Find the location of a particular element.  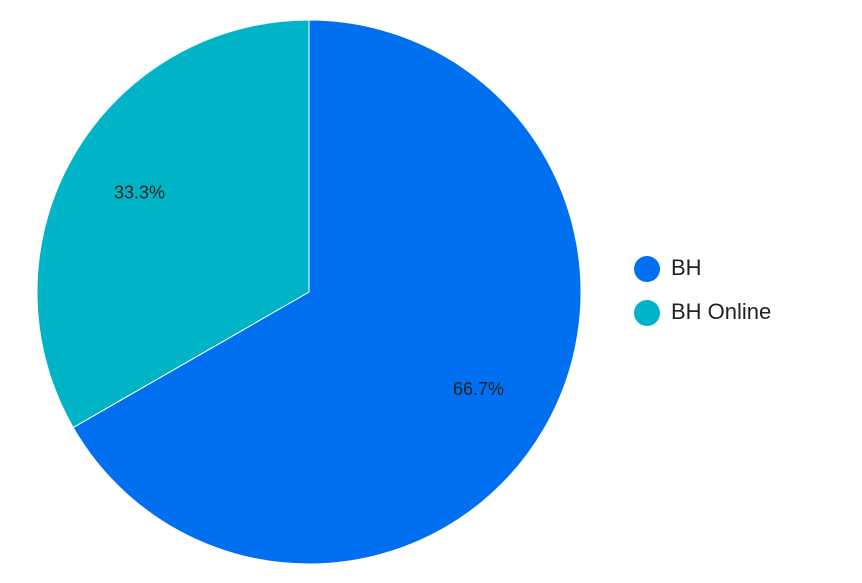

legend-label-bh-online: BH Online is located at coordinates (721, 311).